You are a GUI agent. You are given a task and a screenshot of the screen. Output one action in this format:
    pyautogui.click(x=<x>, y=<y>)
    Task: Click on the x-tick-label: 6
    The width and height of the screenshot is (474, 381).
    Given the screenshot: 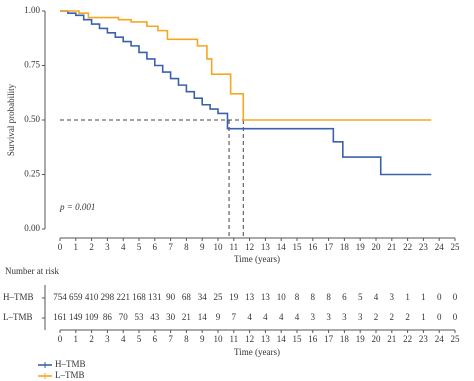 What is the action you would take?
    pyautogui.click(x=155, y=247)
    